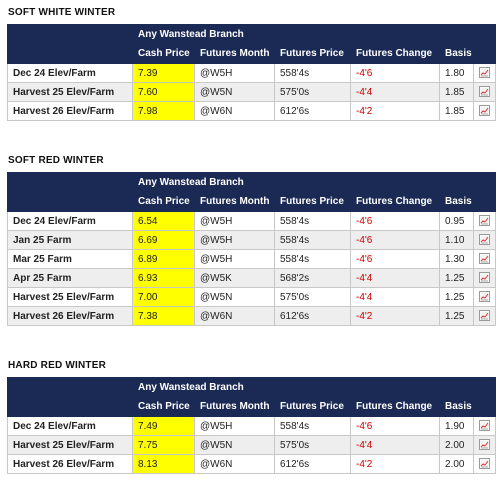 The image size is (504, 481). Describe the element at coordinates (163, 445) in the screenshot. I see `cash-price: 7.75` at that location.